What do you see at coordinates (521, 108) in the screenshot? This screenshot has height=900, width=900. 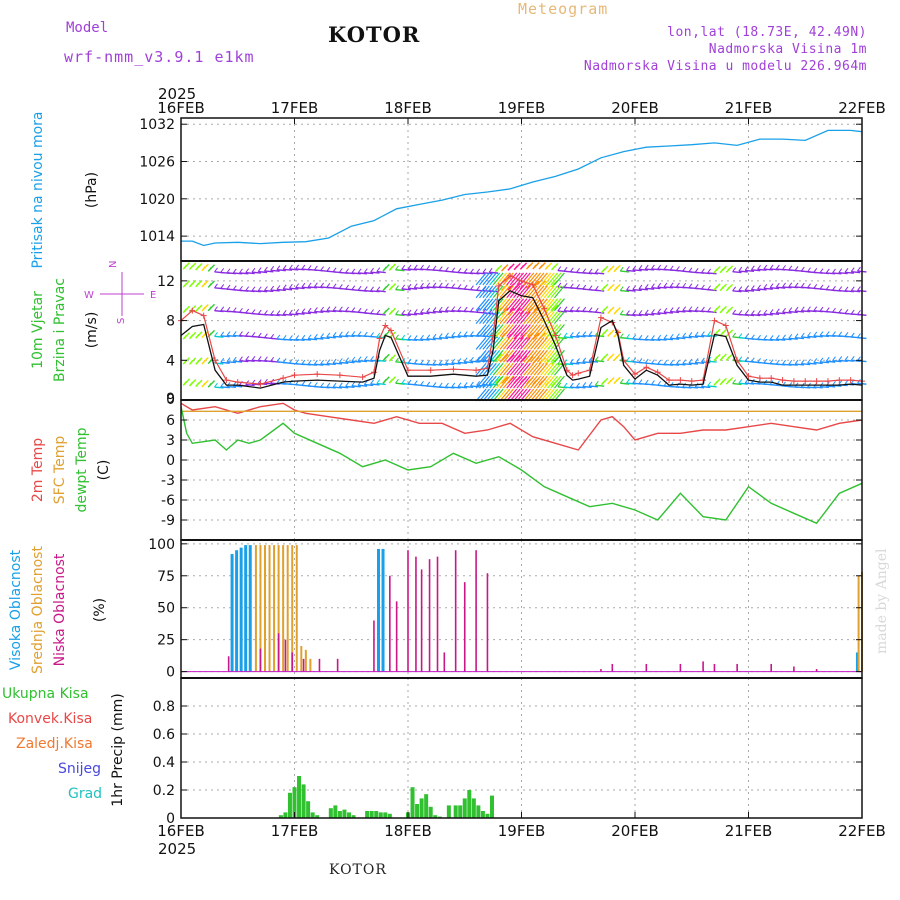 I see `x-tick-top: 19FEB` at bounding box center [521, 108].